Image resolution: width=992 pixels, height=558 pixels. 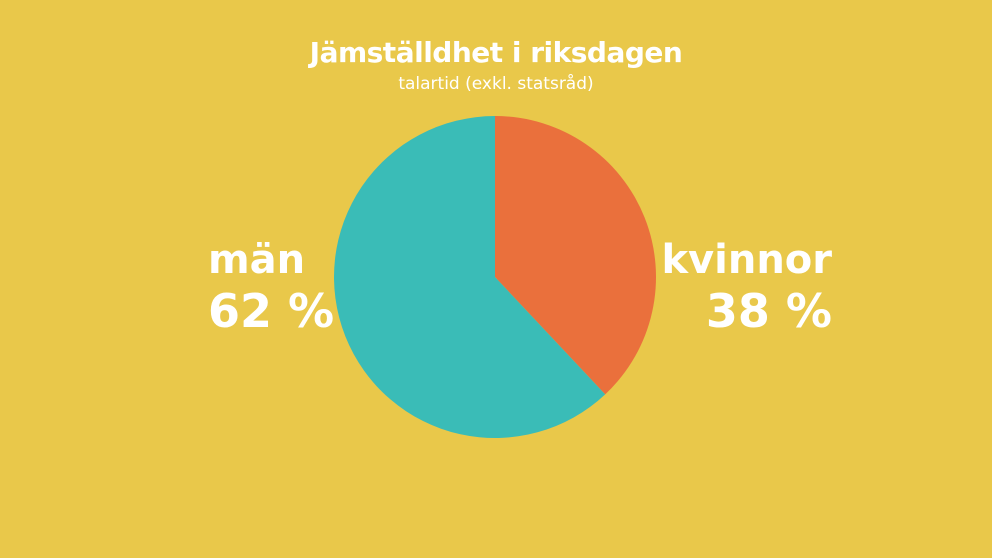 What do you see at coordinates (768, 311) in the screenshot?
I see `slice-value-kvinnor: 38 %` at bounding box center [768, 311].